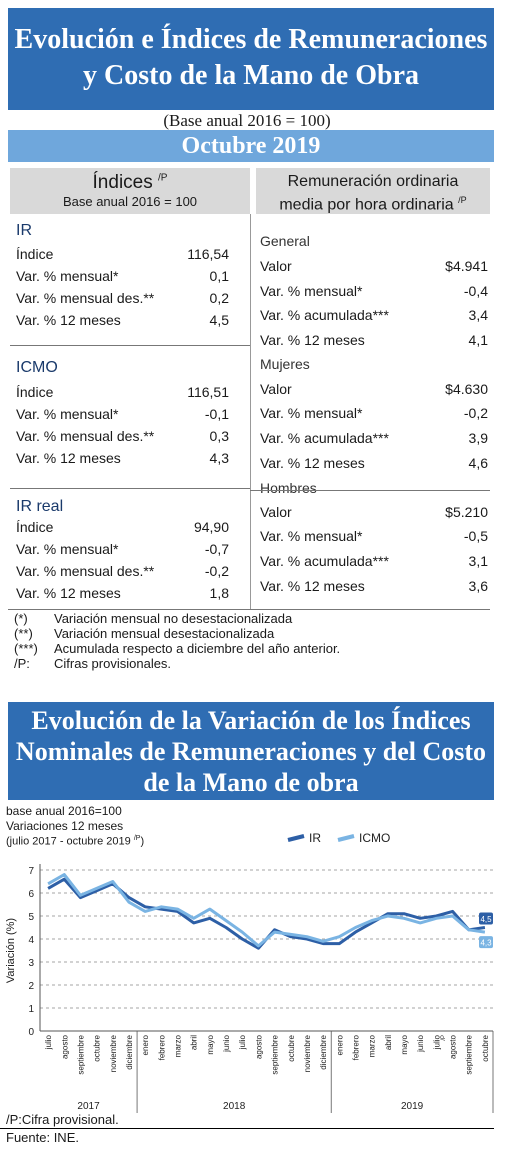 This screenshot has height=1150, width=520. I want to click on mujeres-row: Var. % acumulada*** 3,9, so click(374, 440).